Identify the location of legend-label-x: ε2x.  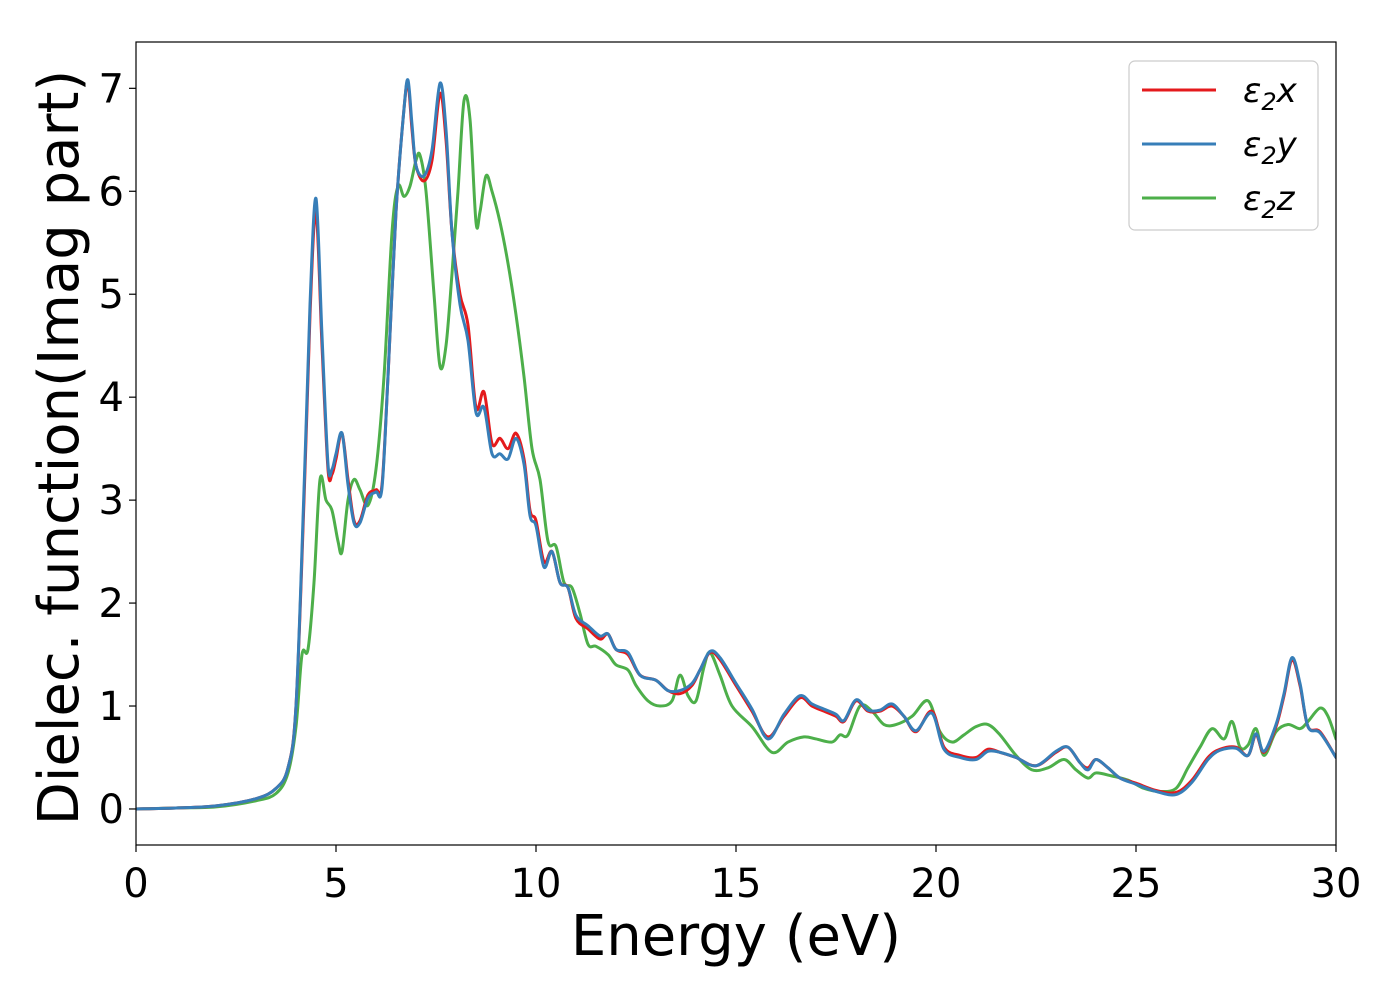
(1270, 93).